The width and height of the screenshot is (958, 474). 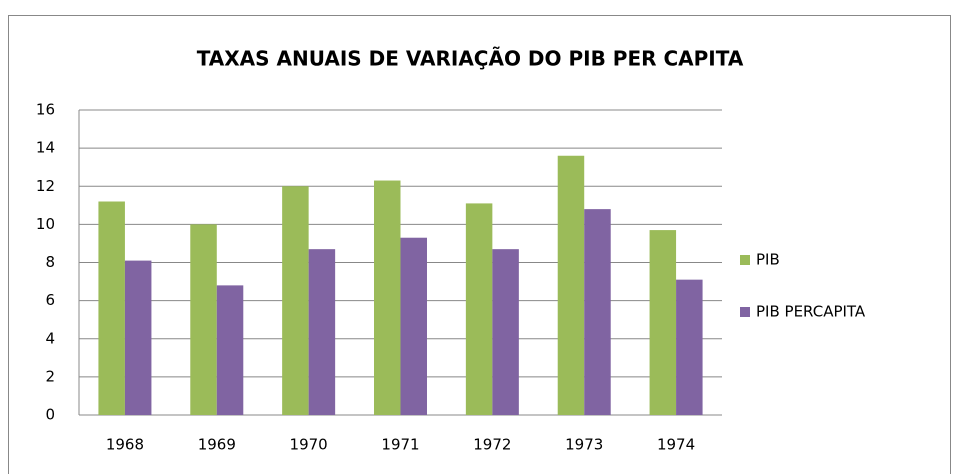 I want to click on x-tick-label: 1969, so click(x=217, y=445).